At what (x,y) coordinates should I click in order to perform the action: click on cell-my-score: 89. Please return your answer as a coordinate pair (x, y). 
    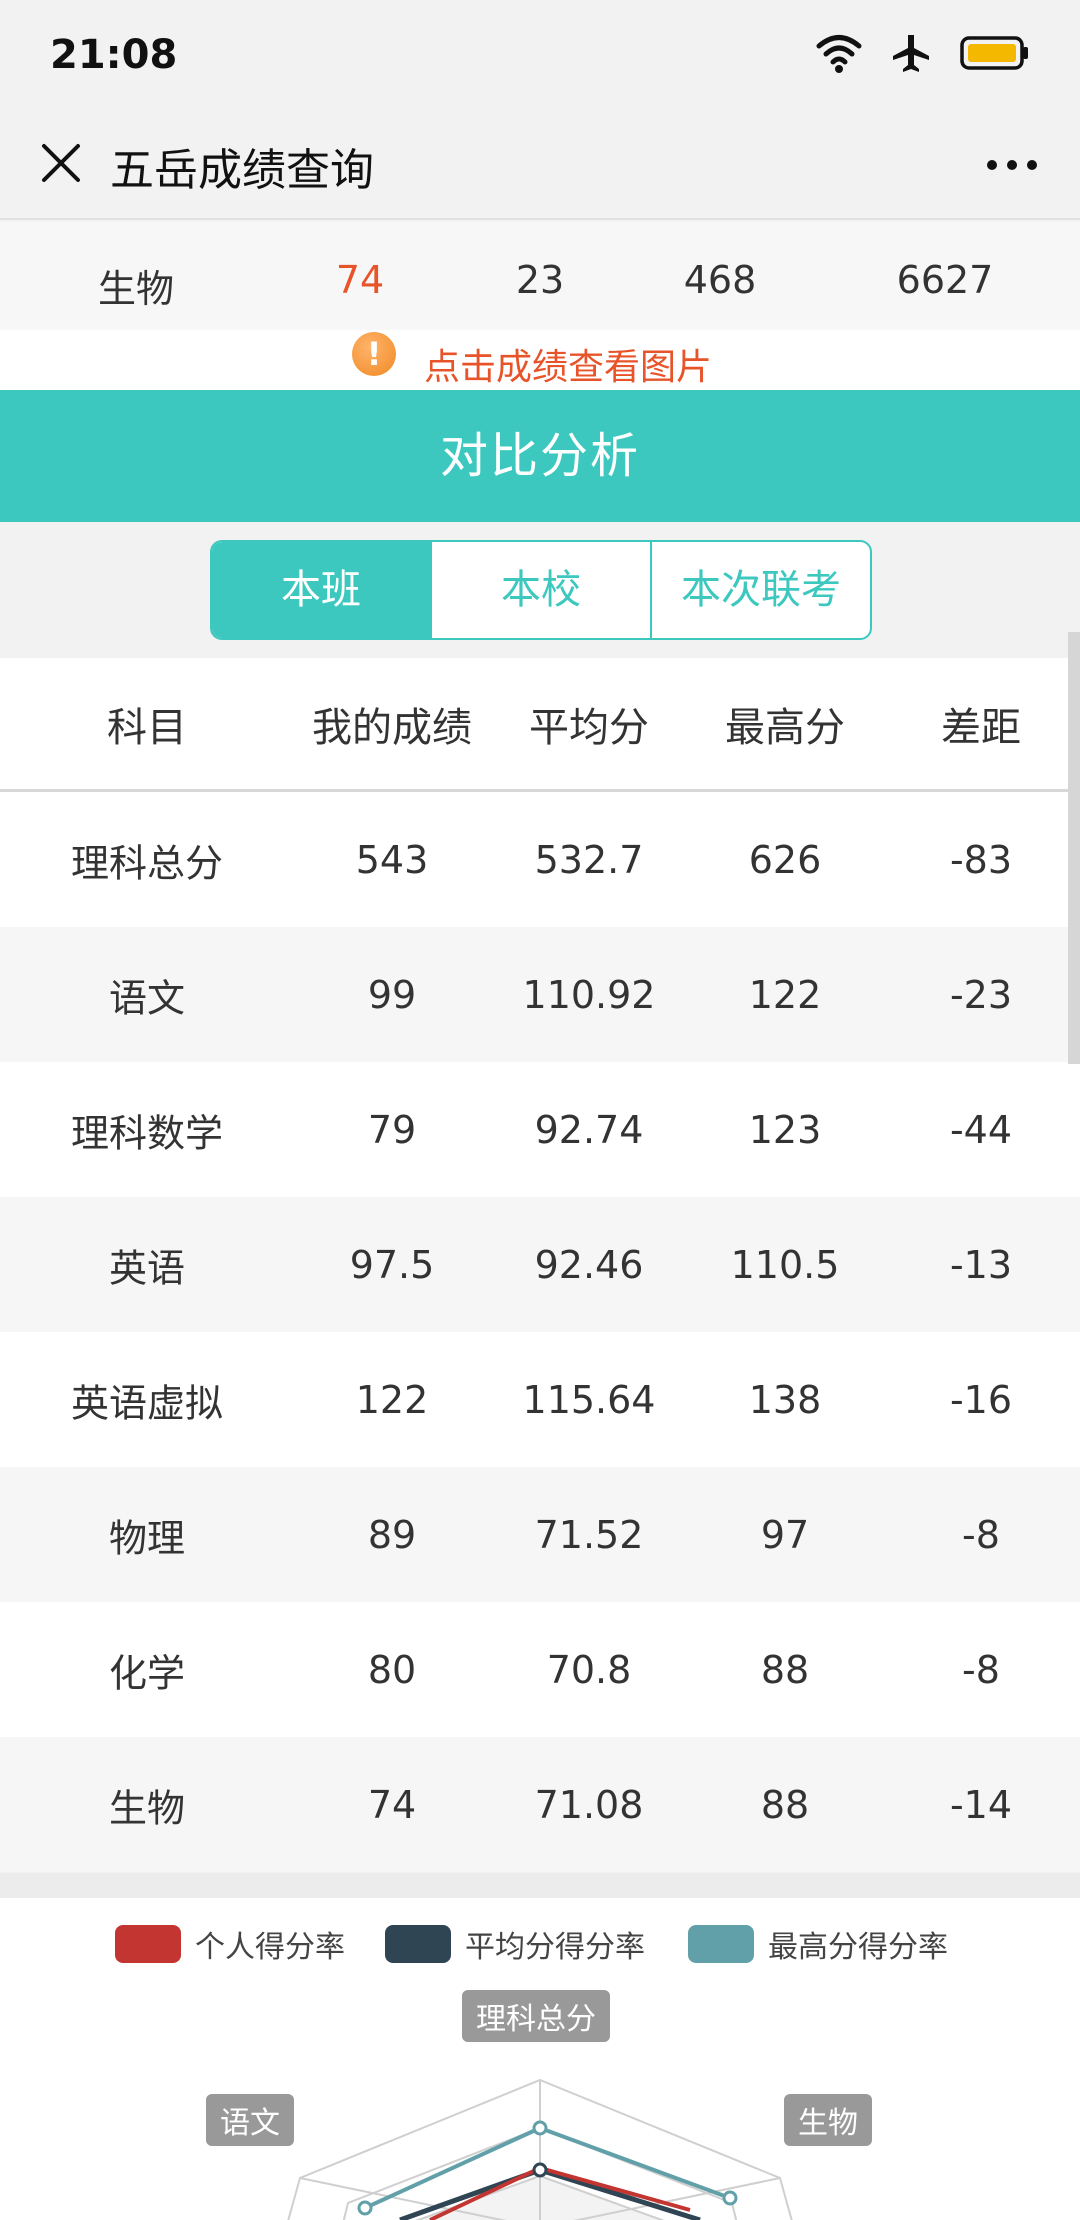
    Looking at the image, I should click on (392, 1534).